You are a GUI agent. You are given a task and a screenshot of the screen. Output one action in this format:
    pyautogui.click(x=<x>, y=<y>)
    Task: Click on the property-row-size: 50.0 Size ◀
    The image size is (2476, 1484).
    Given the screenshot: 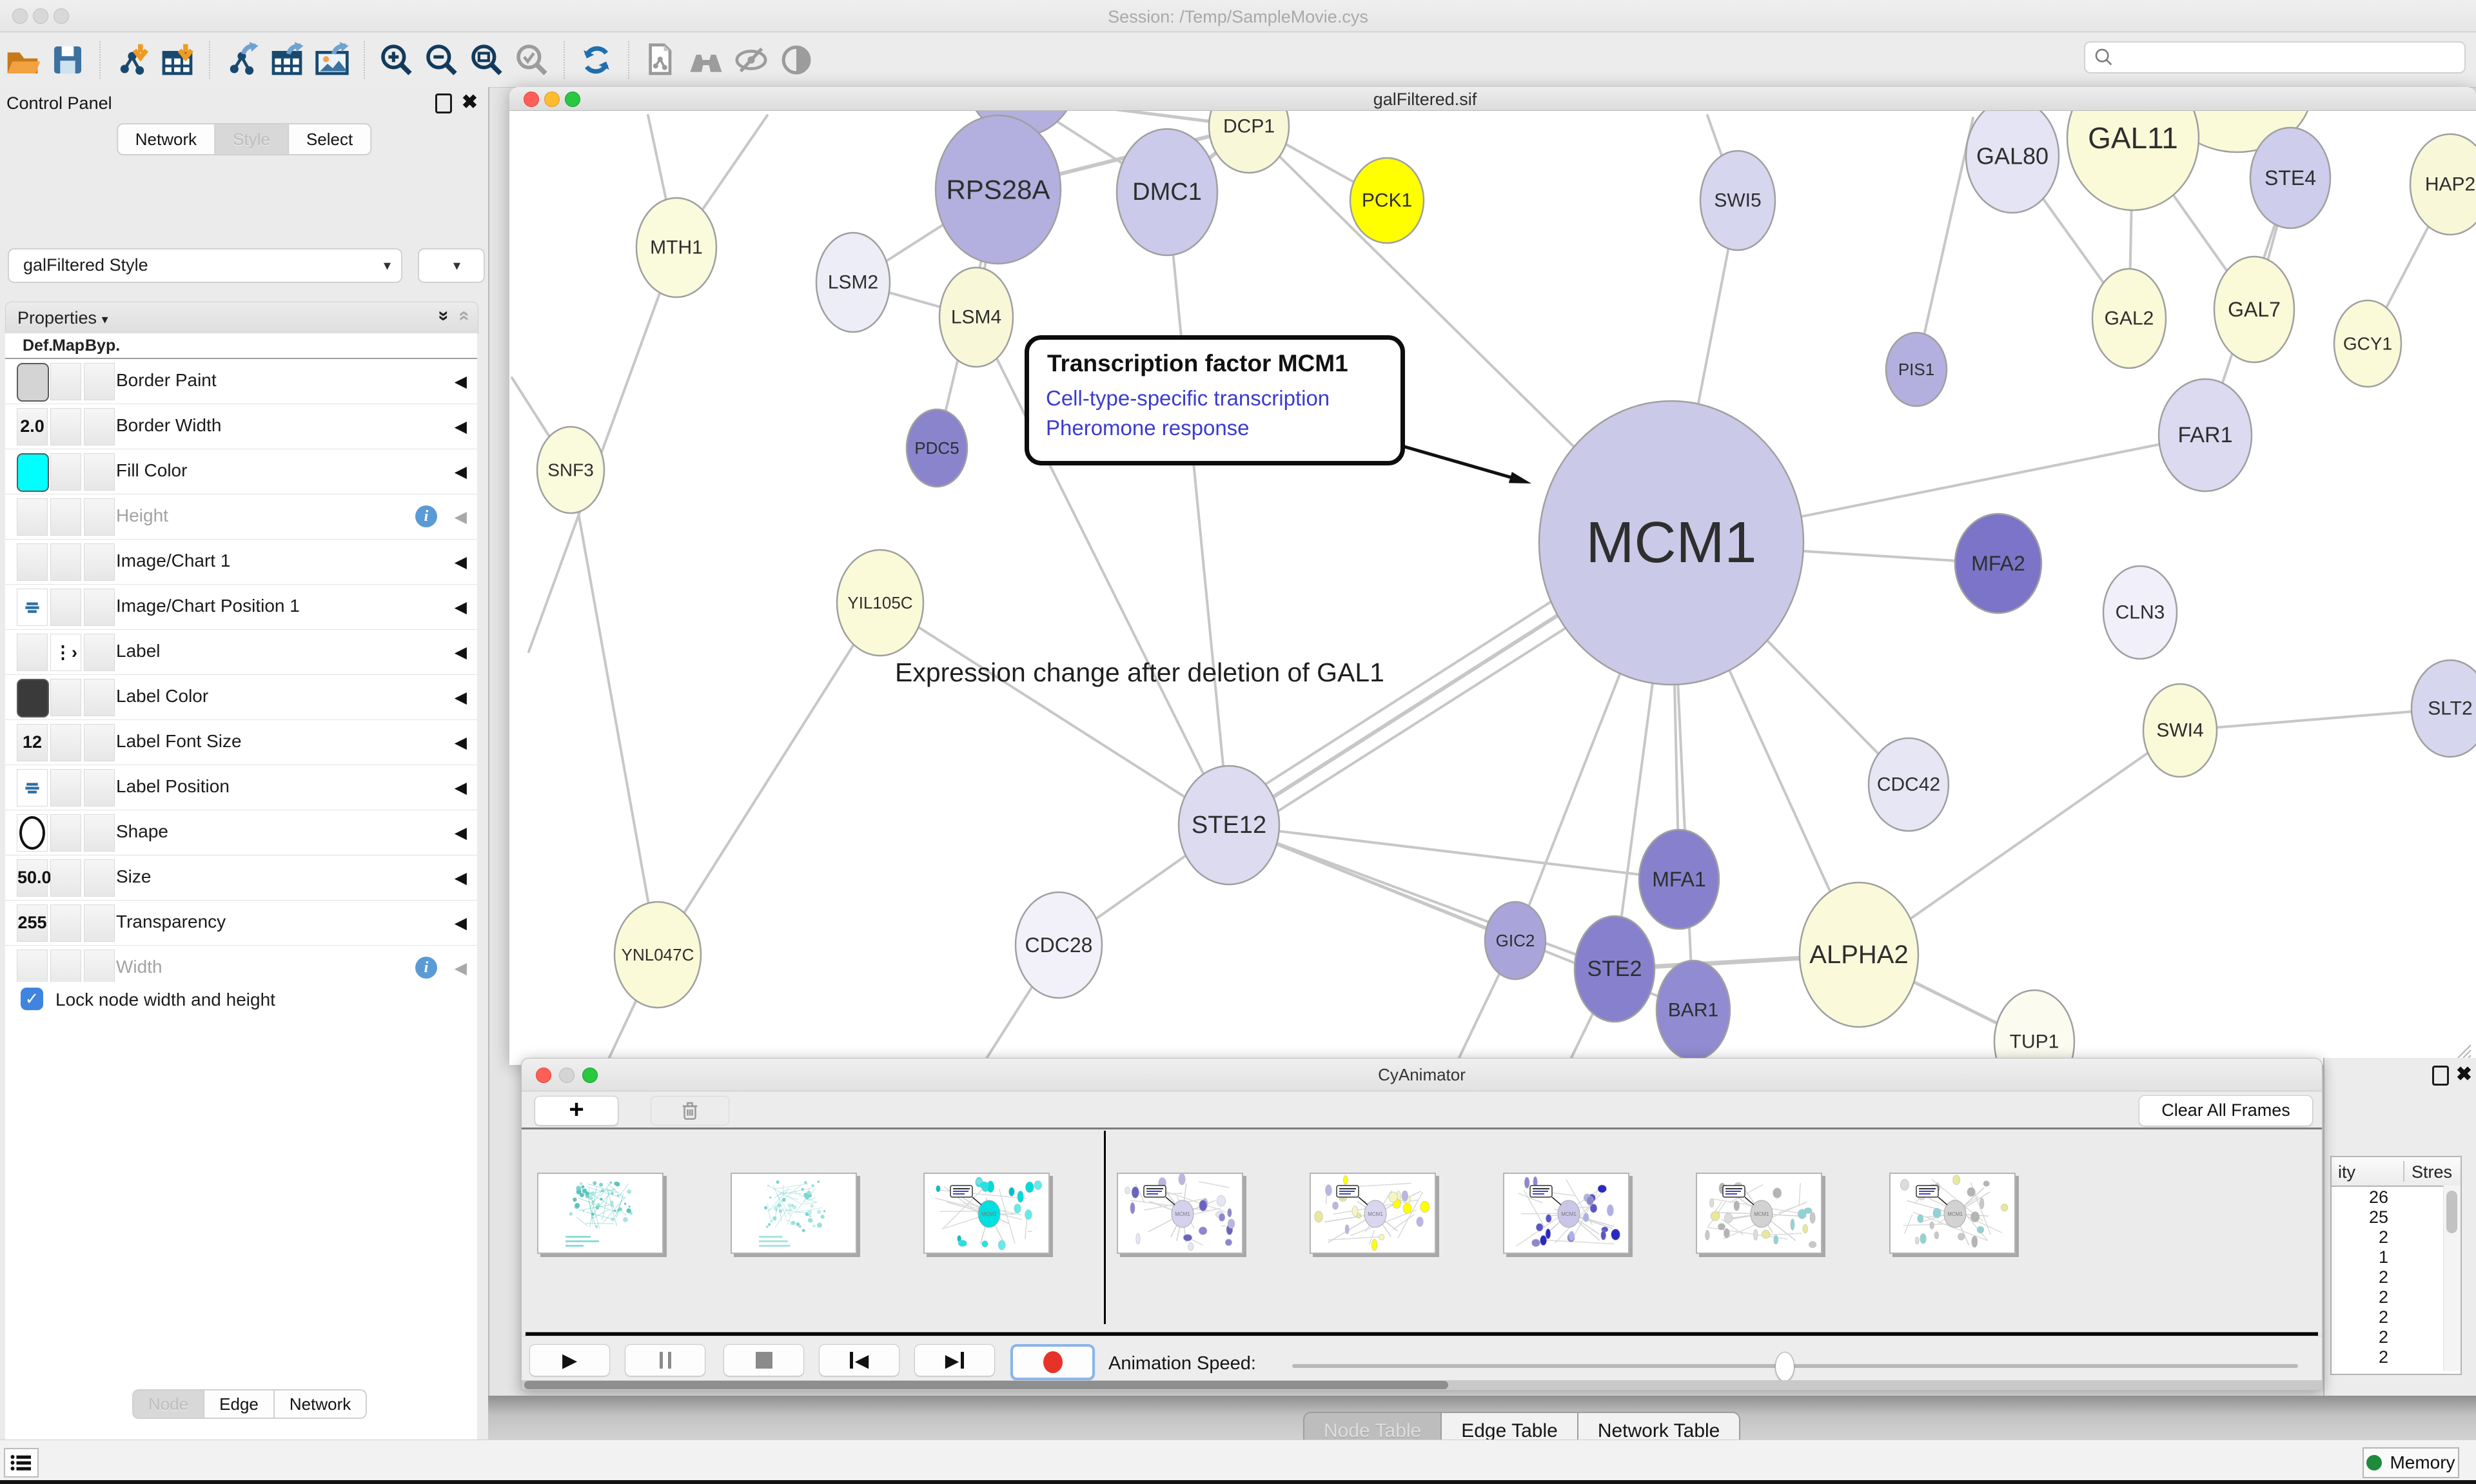 What is the action you would take?
    pyautogui.click(x=241, y=878)
    